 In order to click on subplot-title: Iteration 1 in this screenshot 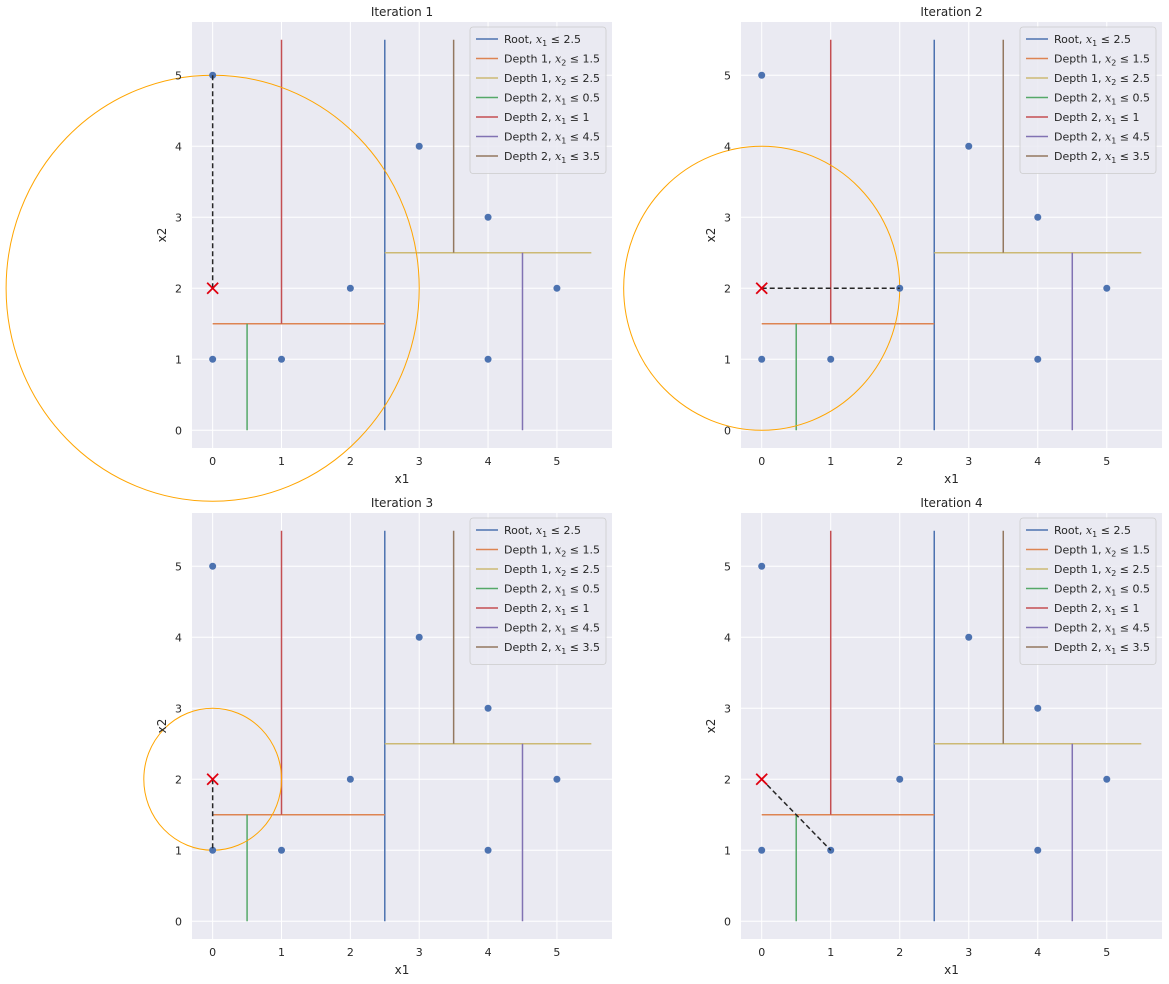, I will do `click(402, 12)`.